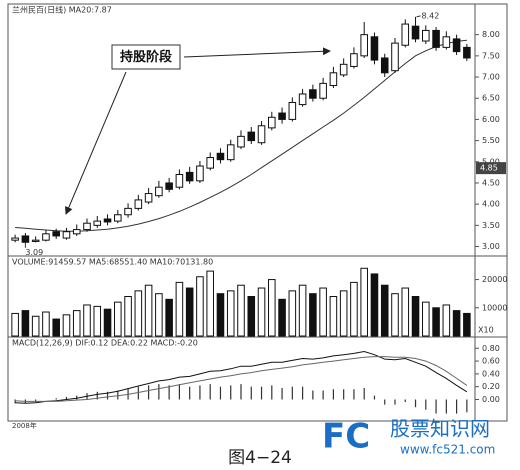 The image size is (520, 470). Describe the element at coordinates (257, 52) in the screenshot. I see `annotation-arrow` at that location.